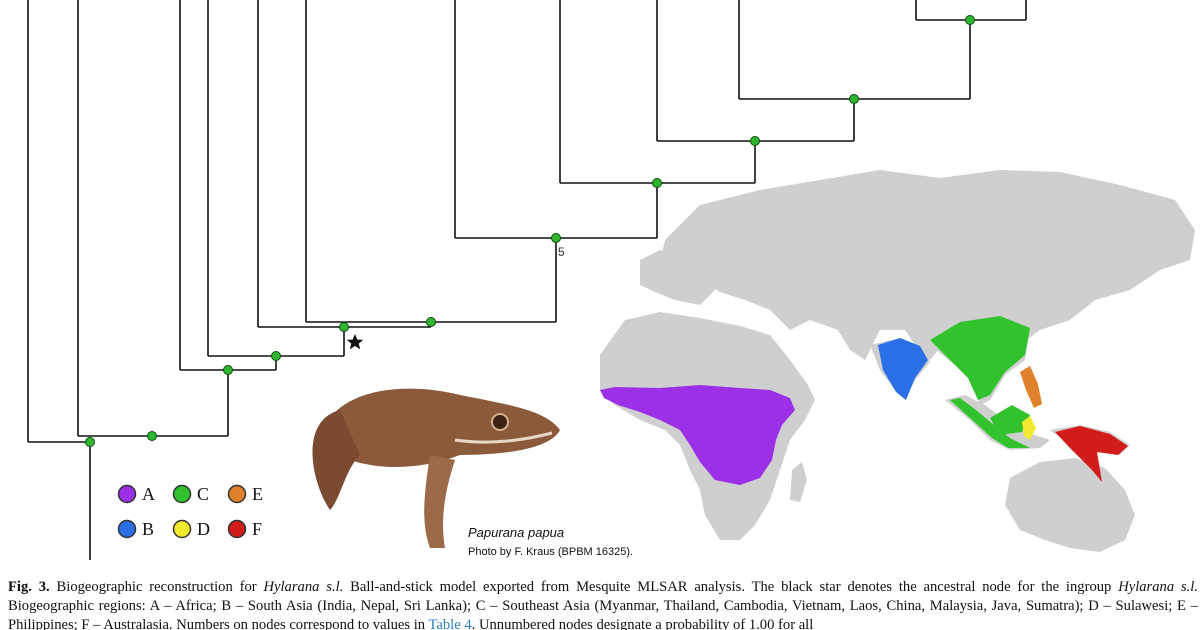 The image size is (1200, 630). I want to click on map-region-a-africa, so click(697, 435).